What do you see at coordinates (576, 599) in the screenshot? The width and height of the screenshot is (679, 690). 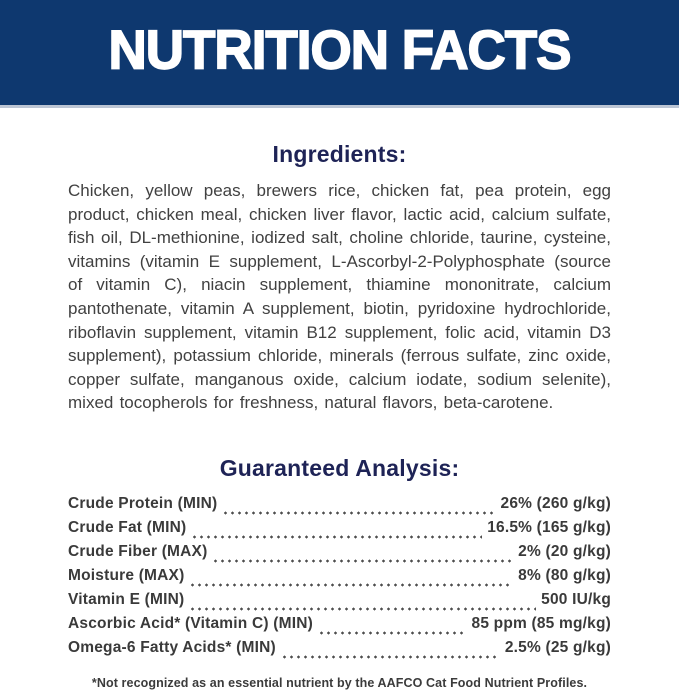 I see `analysis-row-value: 500 IU/kg` at bounding box center [576, 599].